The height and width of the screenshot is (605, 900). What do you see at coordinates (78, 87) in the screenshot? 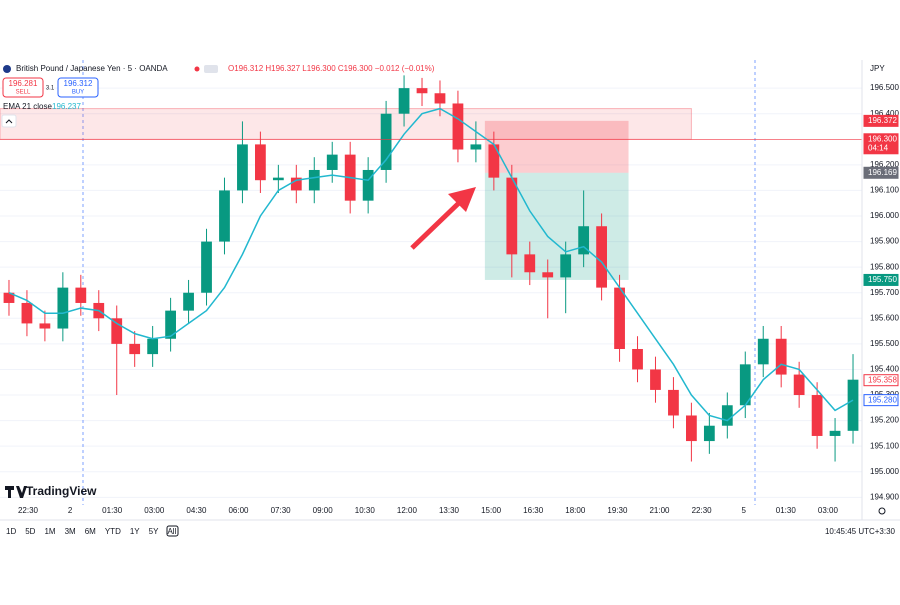
I see `buy-button` at bounding box center [78, 87].